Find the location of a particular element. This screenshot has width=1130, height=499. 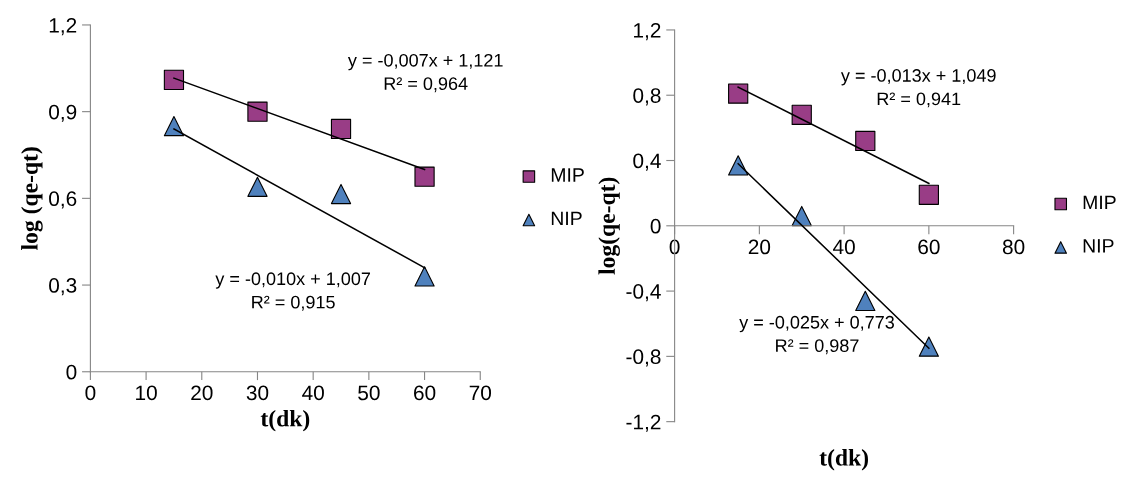

y-tick-label: 0,8 is located at coordinates (647, 97).